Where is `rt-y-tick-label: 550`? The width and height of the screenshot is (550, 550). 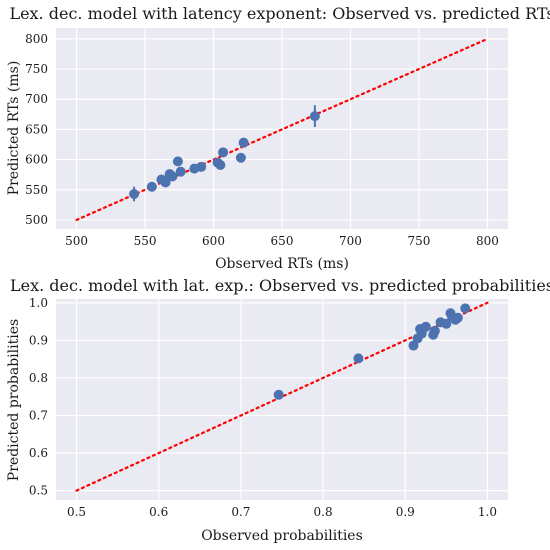
rt-y-tick-label: 550 is located at coordinates (36, 190).